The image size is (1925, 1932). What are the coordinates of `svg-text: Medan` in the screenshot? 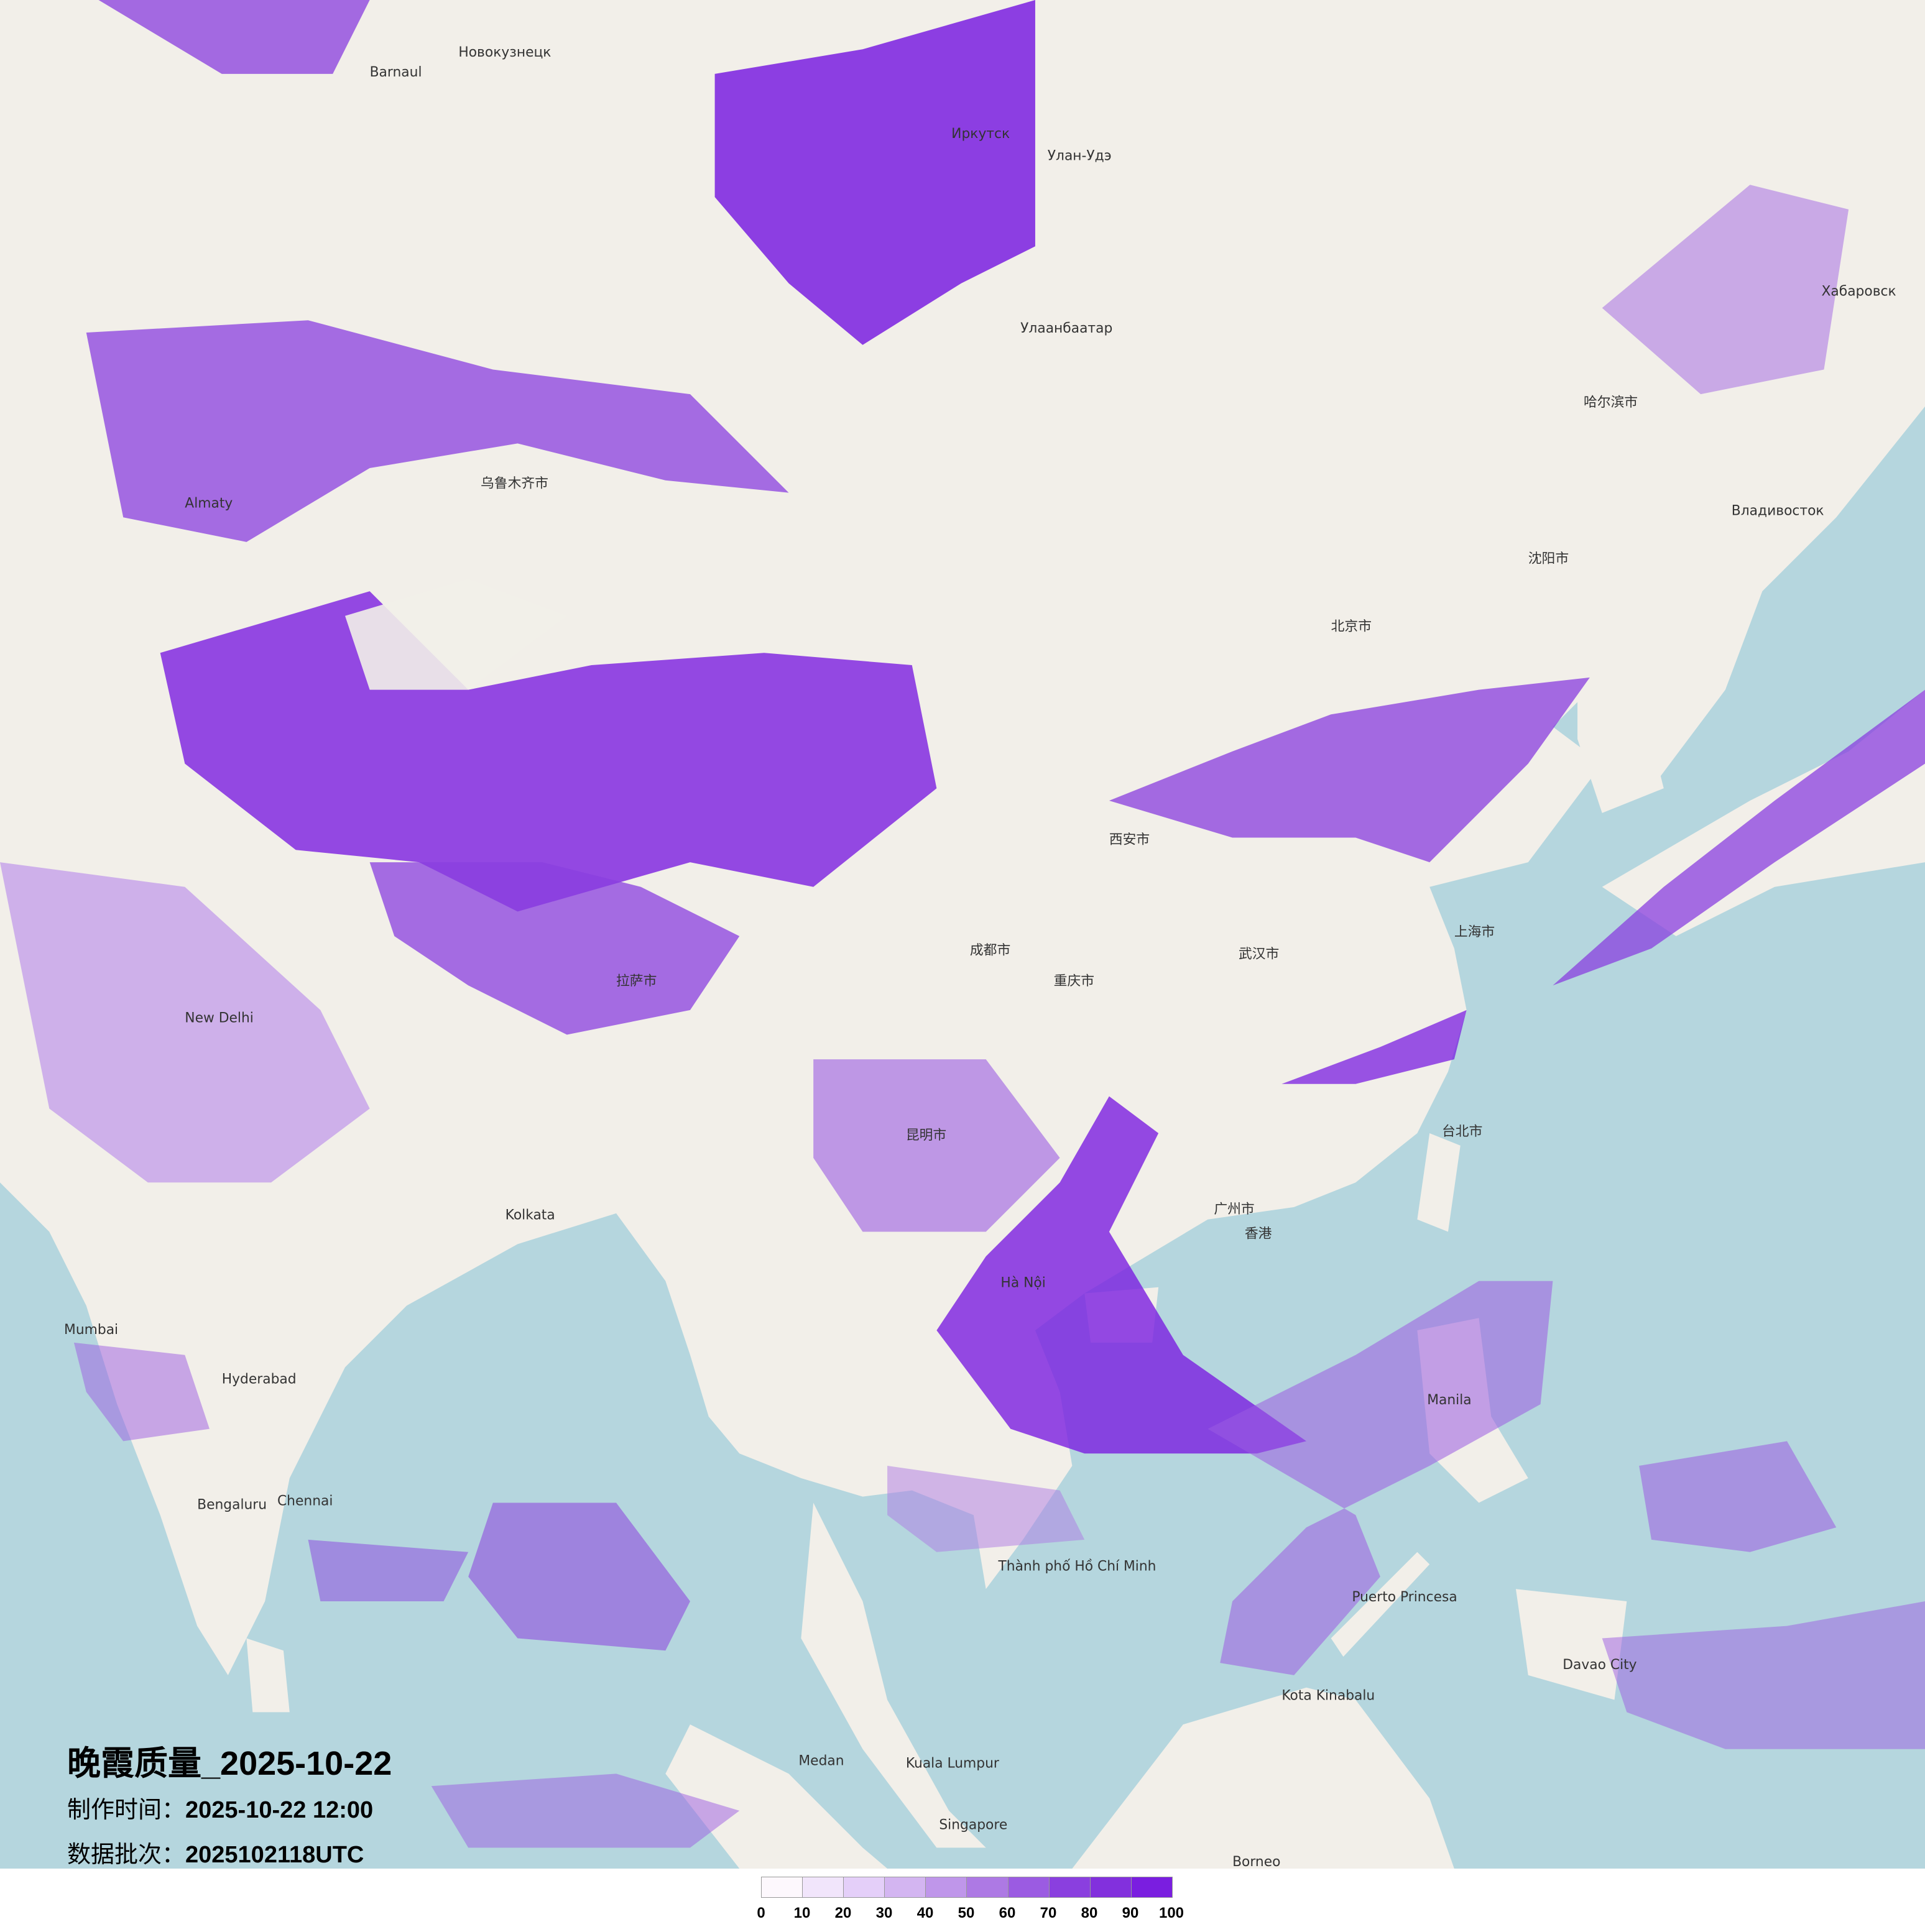 It's located at (821, 1761).